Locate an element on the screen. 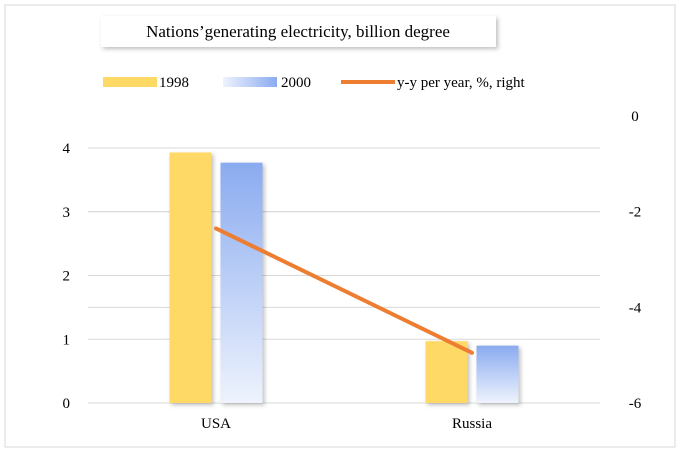  y-left-tick-label: 4 is located at coordinates (67, 149).